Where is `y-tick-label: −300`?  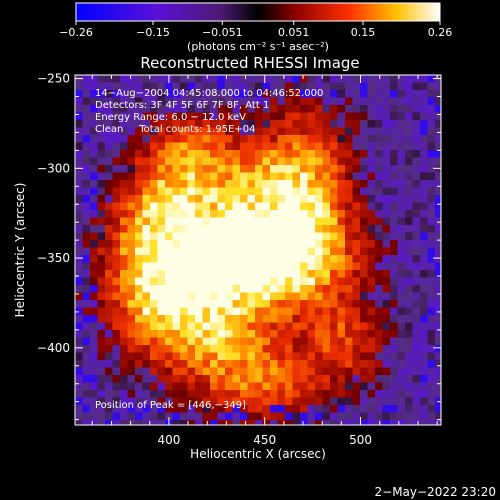 y-tick-label: −300 is located at coordinates (53, 168).